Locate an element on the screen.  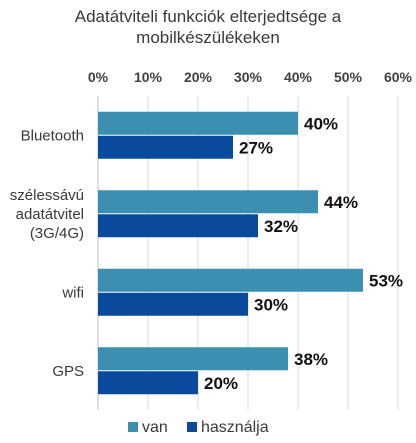
x-tick-label: 10% is located at coordinates (148, 77).